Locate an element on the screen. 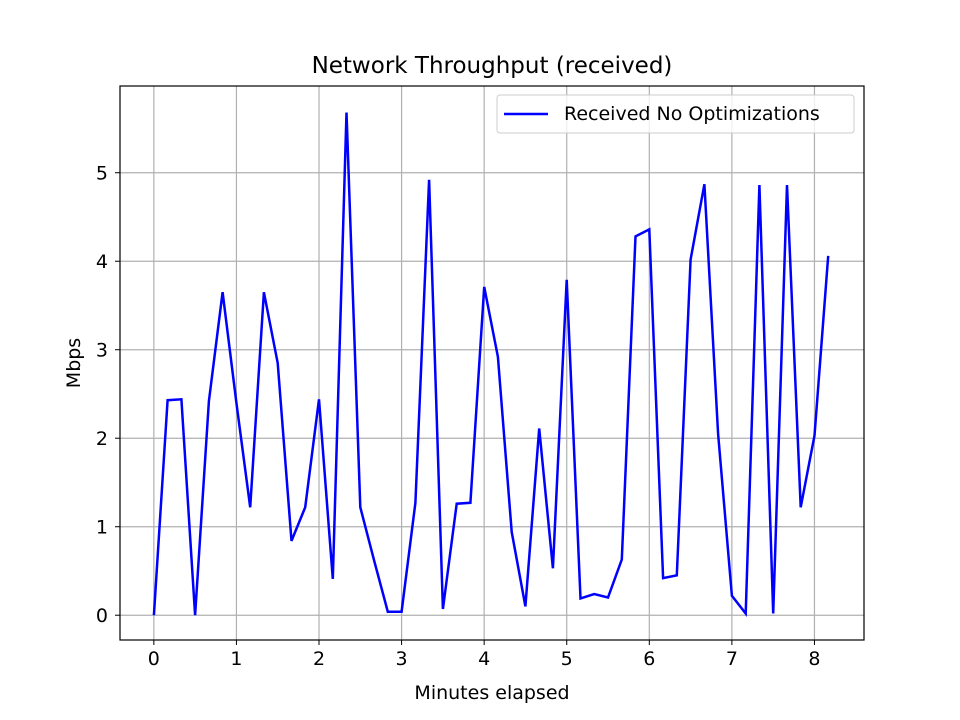  y-tick-label: 4 is located at coordinates (102, 262).